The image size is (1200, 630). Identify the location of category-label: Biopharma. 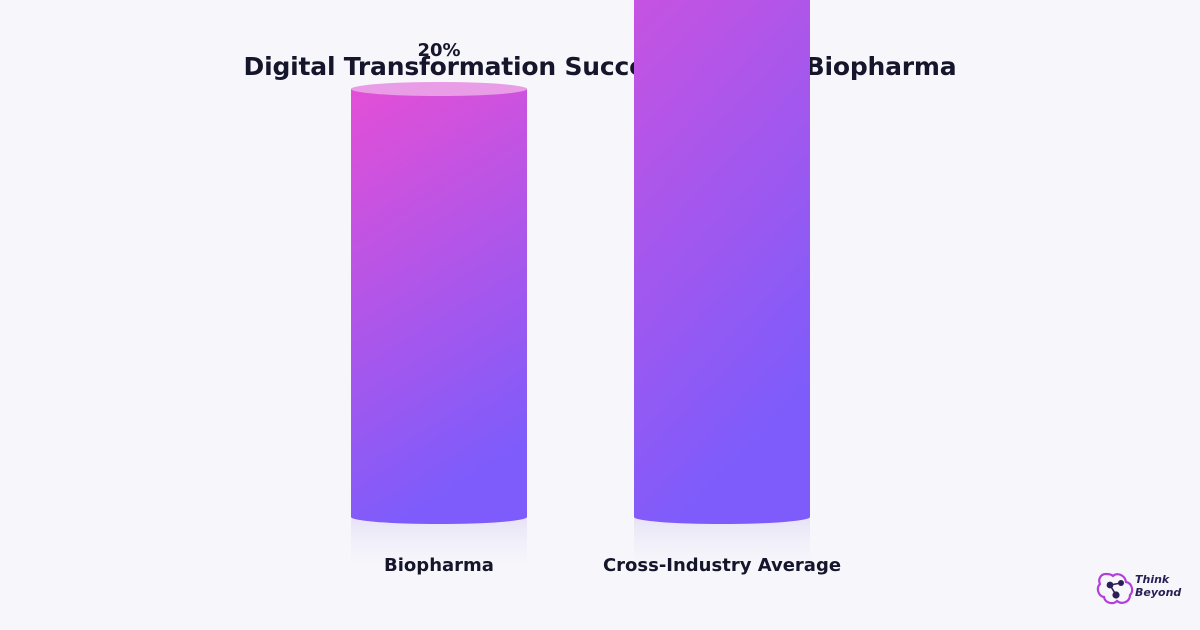
(439, 565).